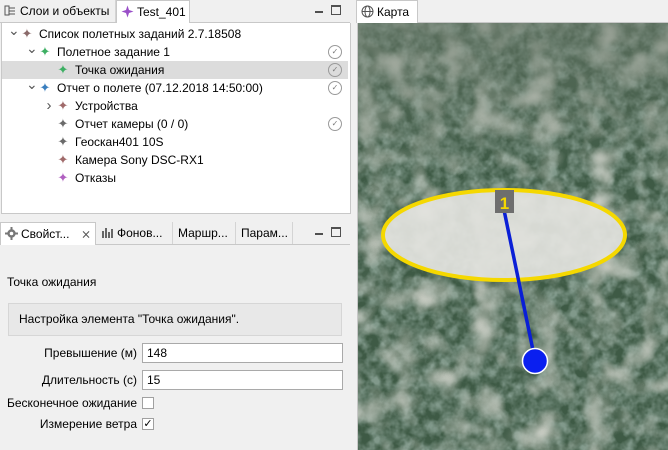  What do you see at coordinates (90, 353) in the screenshot?
I see `altitude-label: Превышение (м)` at bounding box center [90, 353].